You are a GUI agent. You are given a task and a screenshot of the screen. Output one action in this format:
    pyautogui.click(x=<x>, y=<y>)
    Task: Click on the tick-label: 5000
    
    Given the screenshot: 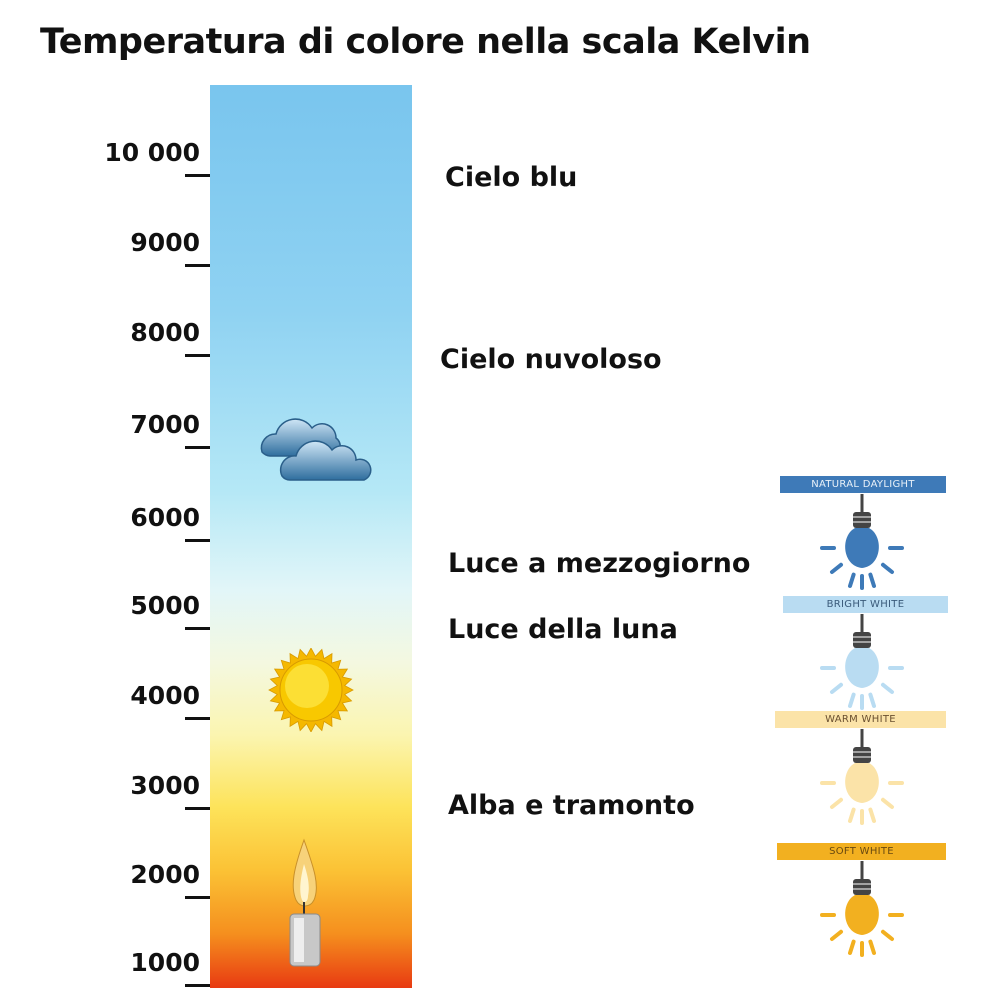 What is the action you would take?
    pyautogui.click(x=165, y=605)
    